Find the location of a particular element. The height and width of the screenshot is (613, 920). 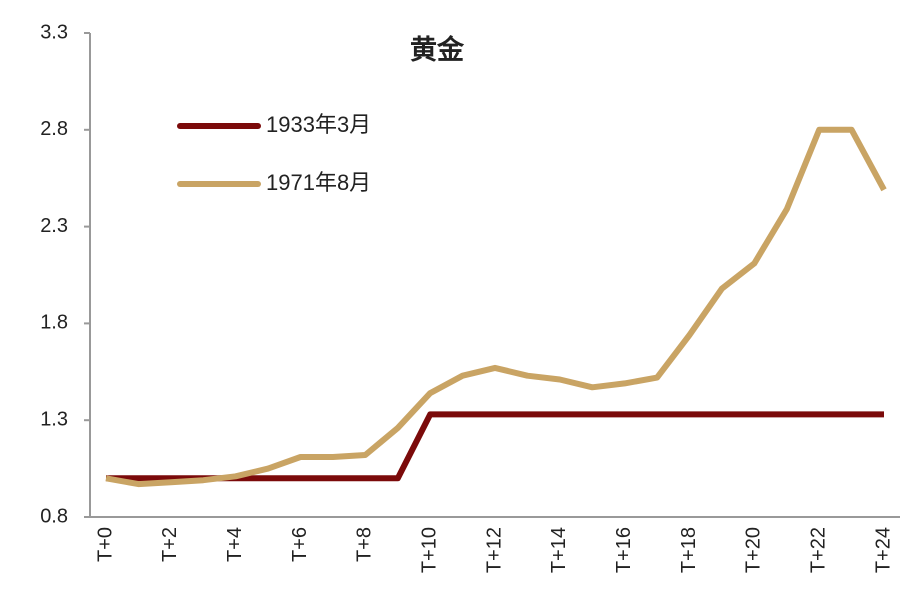

line-series is located at coordinates (495, 446).